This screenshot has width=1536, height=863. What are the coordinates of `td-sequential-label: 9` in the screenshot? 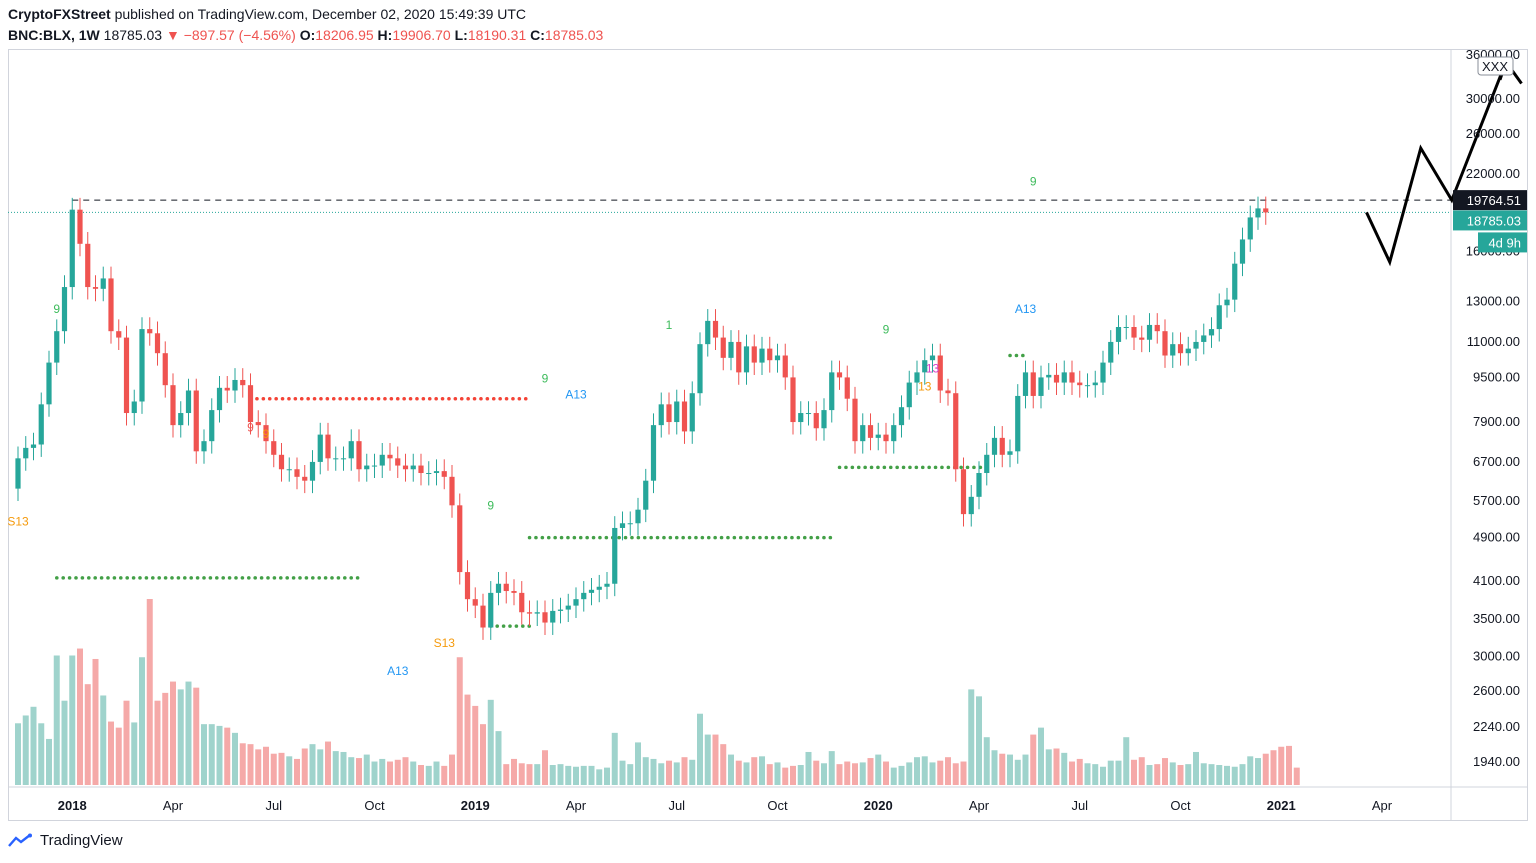 It's located at (545, 379).